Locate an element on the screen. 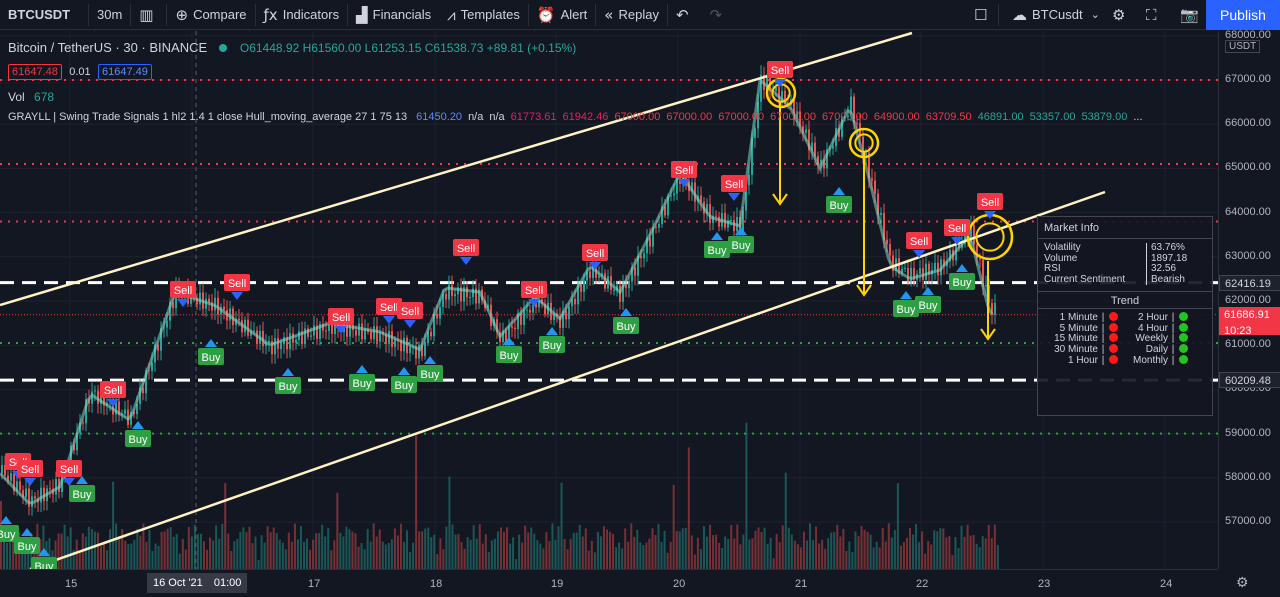 The image size is (1280, 597). settings-button: ⚙ is located at coordinates (1121, 15).